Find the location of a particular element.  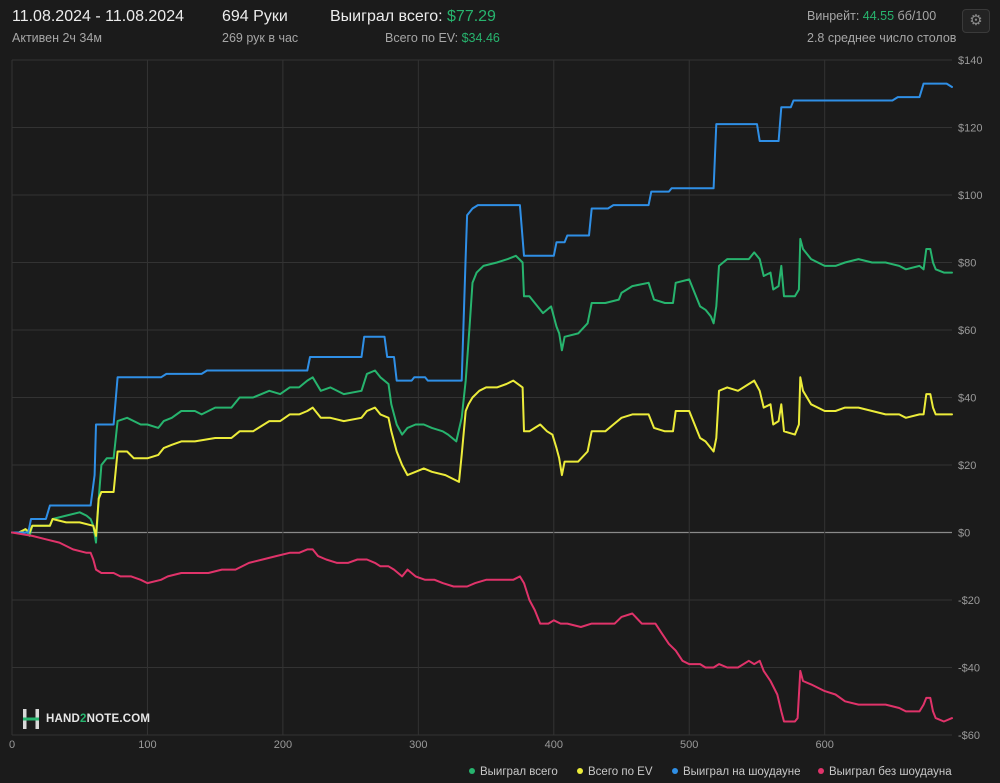

avg-tables: 2.8 среднее число столов is located at coordinates (882, 38).